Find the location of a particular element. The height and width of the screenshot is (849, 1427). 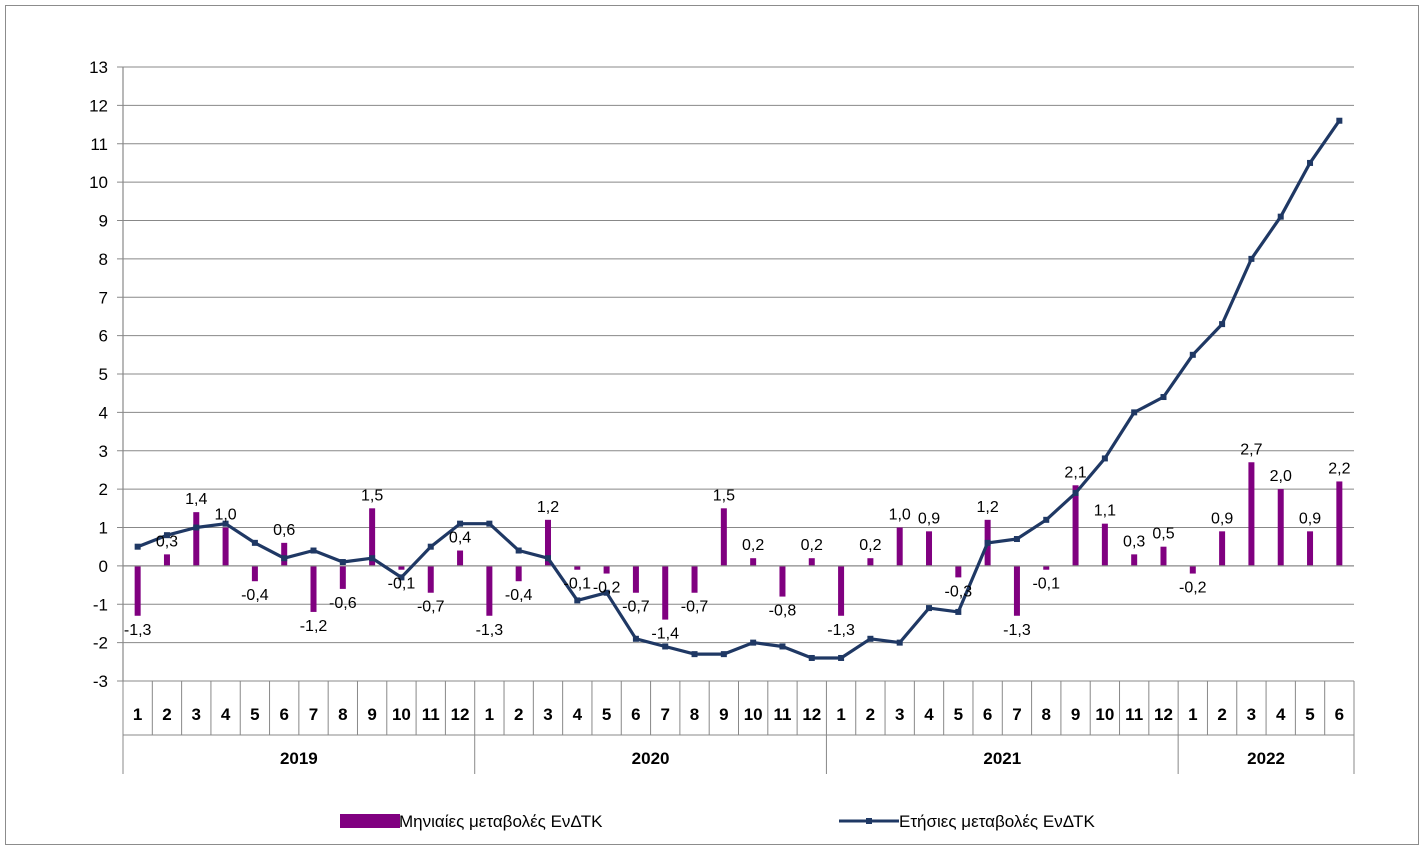

year-label: 2019 is located at coordinates (299, 758).